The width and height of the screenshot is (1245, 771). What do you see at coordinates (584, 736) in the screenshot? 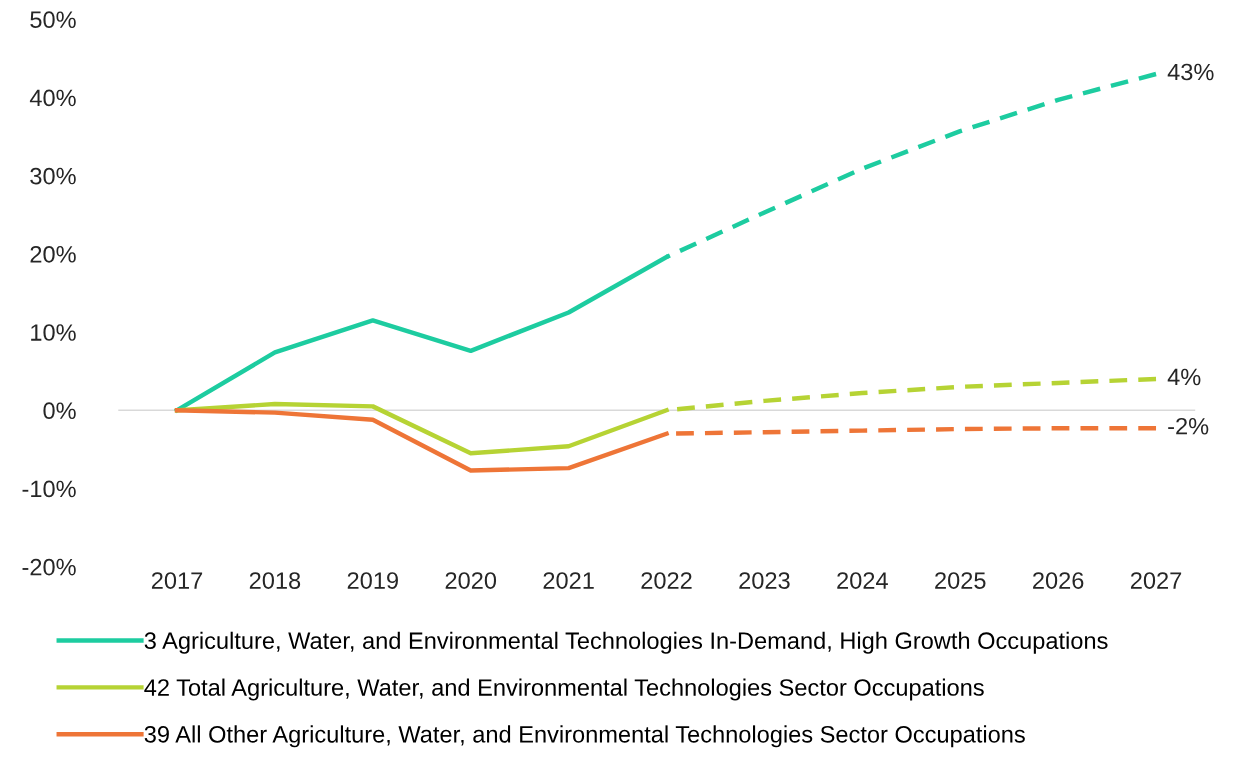
I see `legend-label: 39 All Other Agriculture, Water, and Environmental Technologies Sector Occupations` at bounding box center [584, 736].